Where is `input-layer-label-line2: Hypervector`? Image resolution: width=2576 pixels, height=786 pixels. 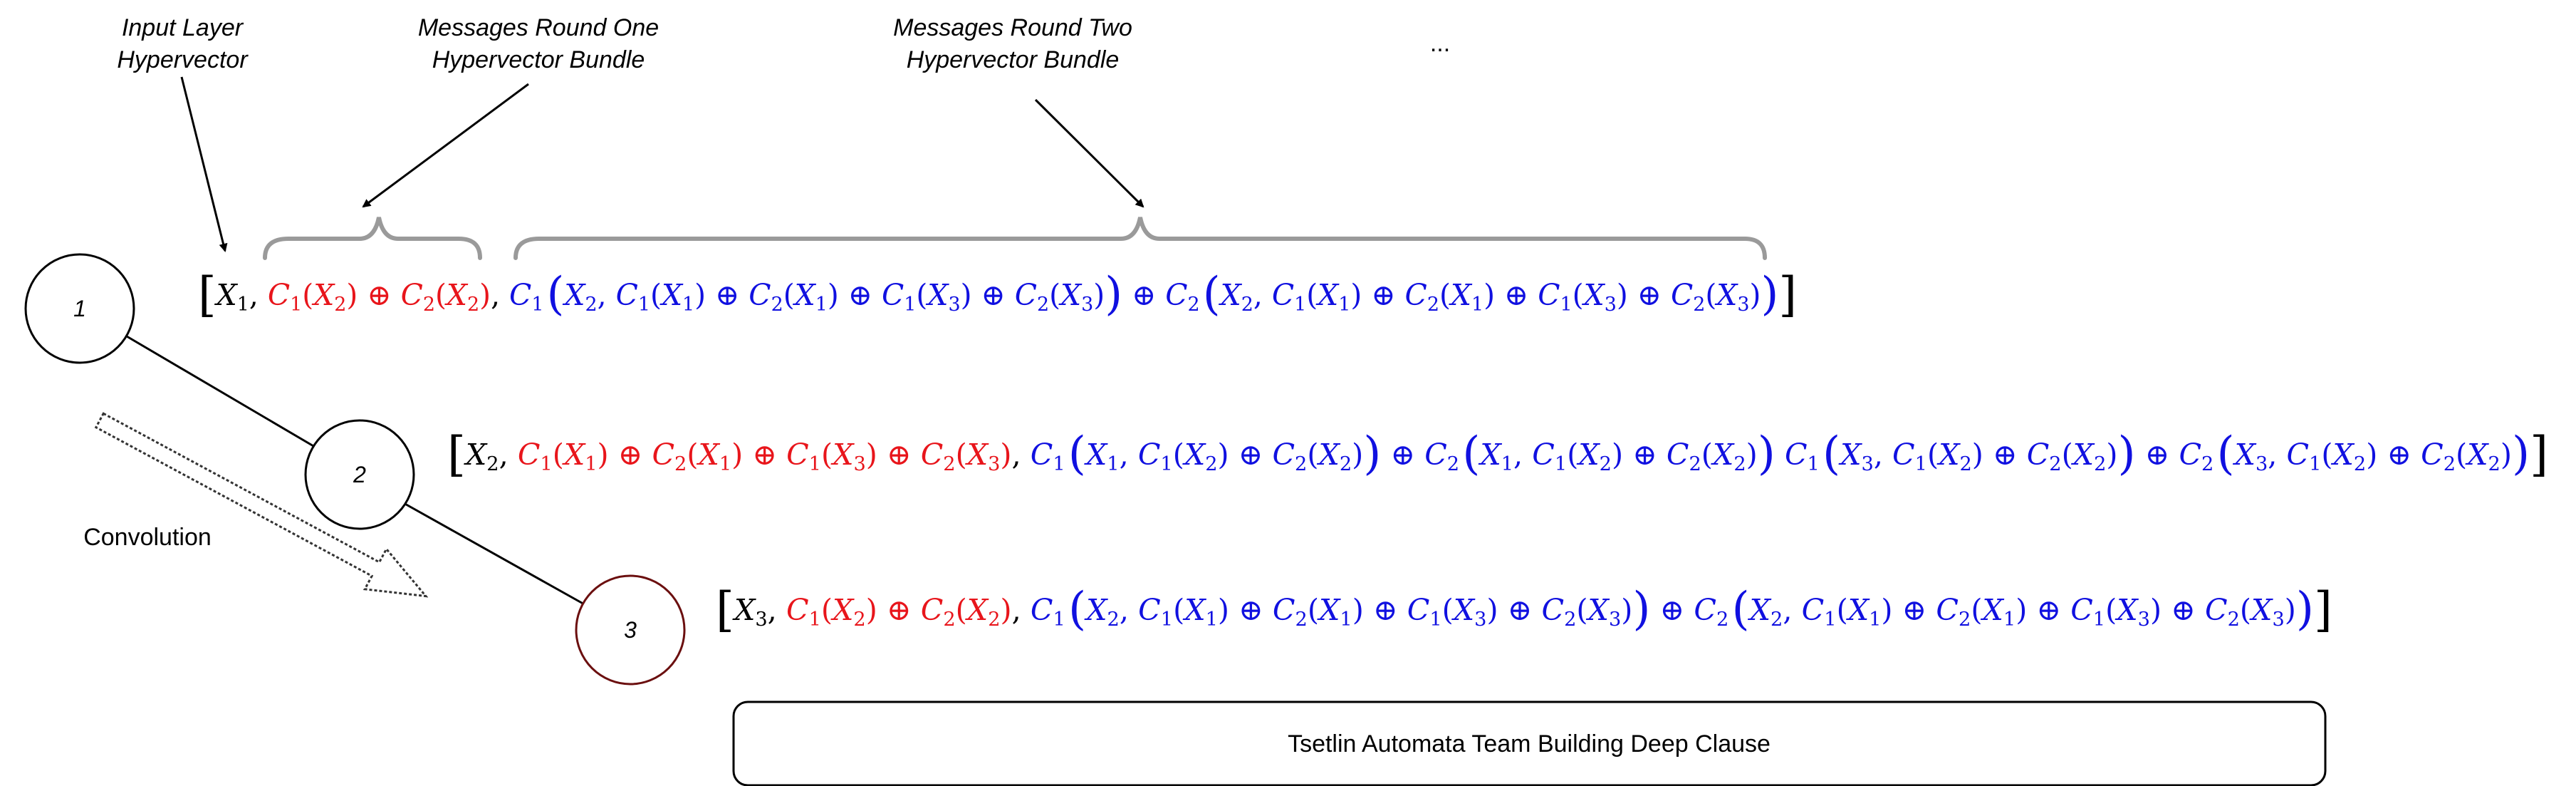
input-layer-label-line2: Hypervector is located at coordinates (183, 59).